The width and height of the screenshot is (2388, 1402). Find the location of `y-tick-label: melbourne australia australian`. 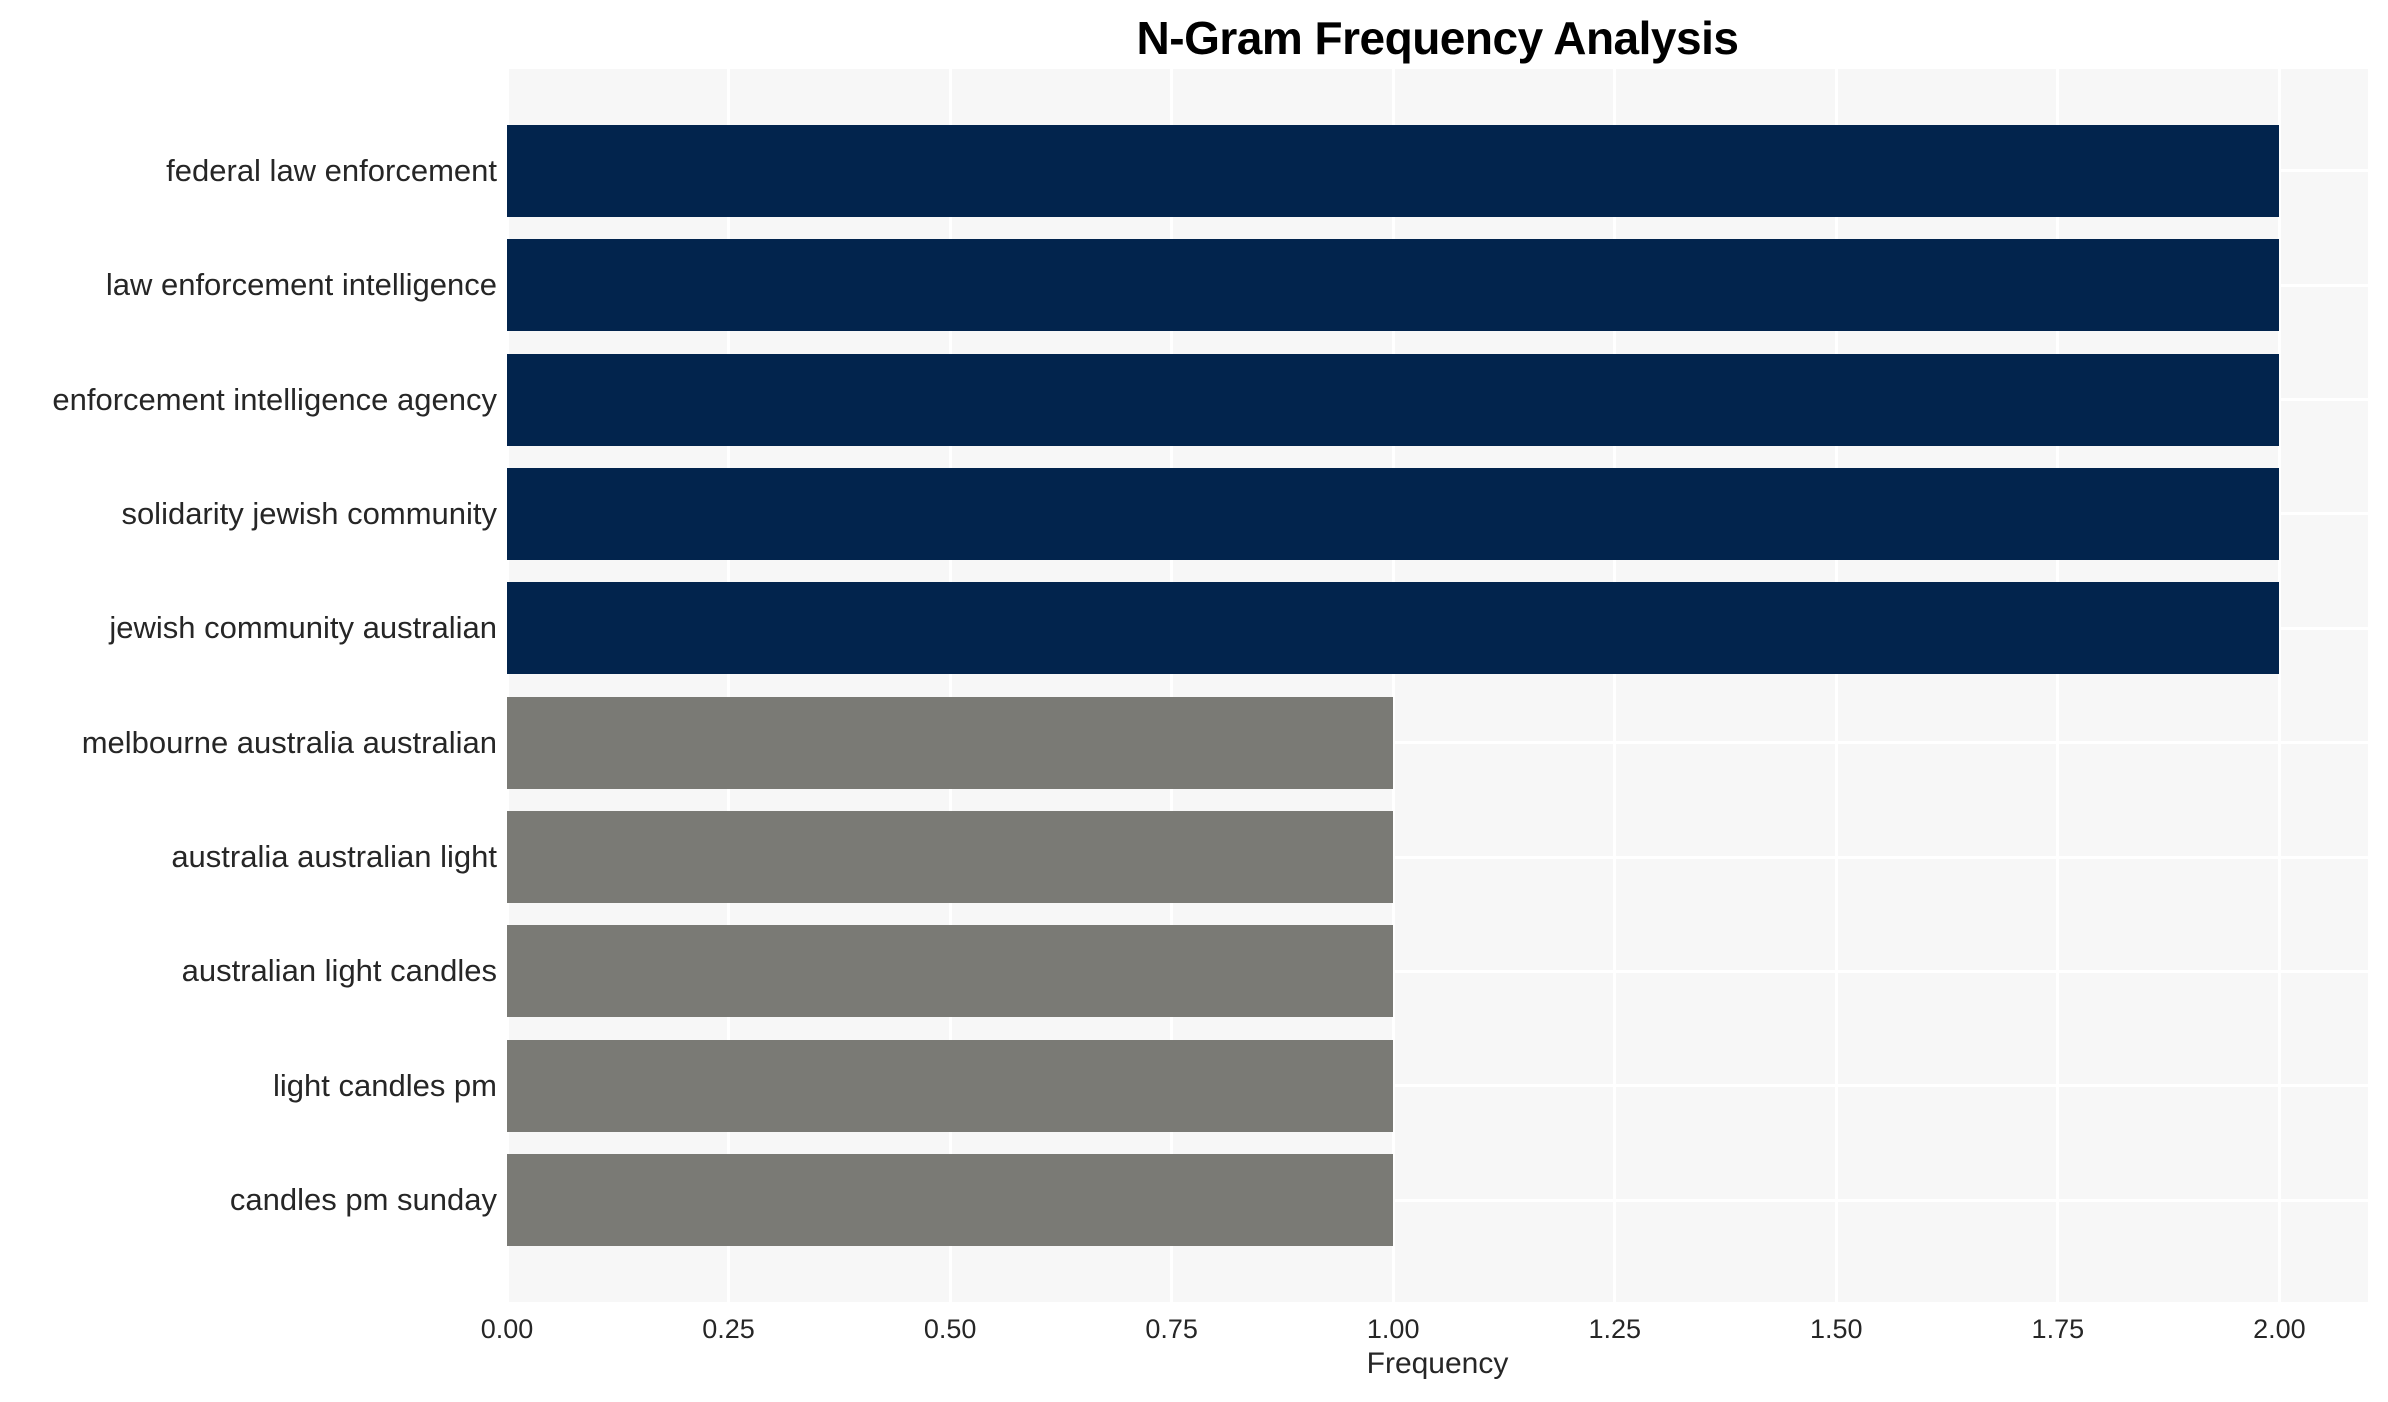

y-tick-label: melbourne australia australian is located at coordinates (289, 742).